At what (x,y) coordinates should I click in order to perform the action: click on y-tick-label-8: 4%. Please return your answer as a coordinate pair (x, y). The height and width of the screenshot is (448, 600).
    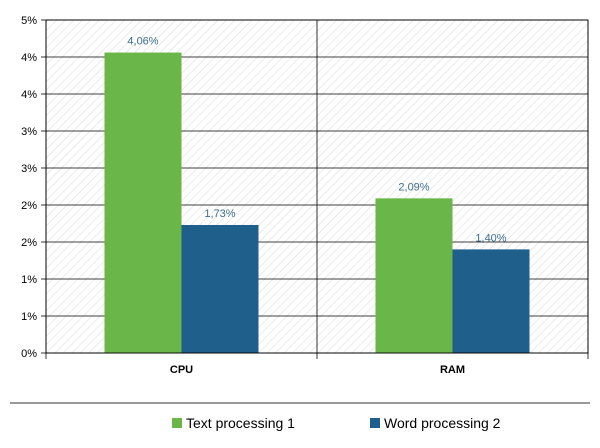
    Looking at the image, I should click on (29, 58).